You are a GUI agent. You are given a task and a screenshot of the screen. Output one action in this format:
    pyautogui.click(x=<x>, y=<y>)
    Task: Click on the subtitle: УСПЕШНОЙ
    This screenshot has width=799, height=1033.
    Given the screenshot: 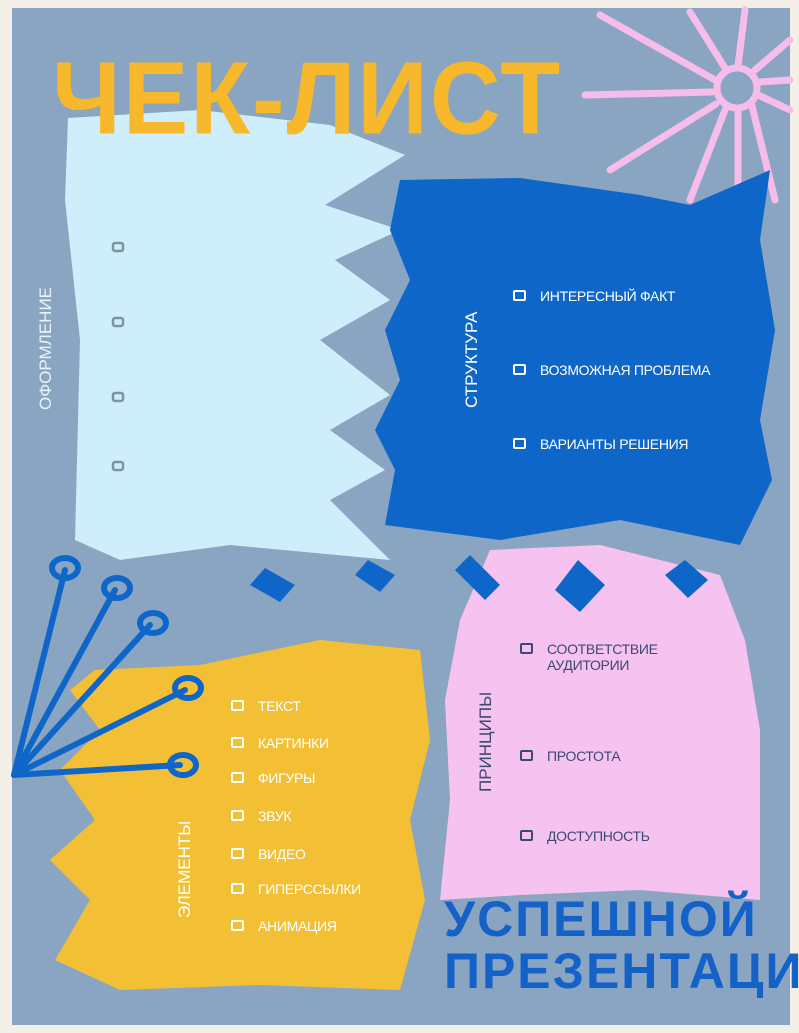 What is the action you would take?
    pyautogui.click(x=601, y=919)
    